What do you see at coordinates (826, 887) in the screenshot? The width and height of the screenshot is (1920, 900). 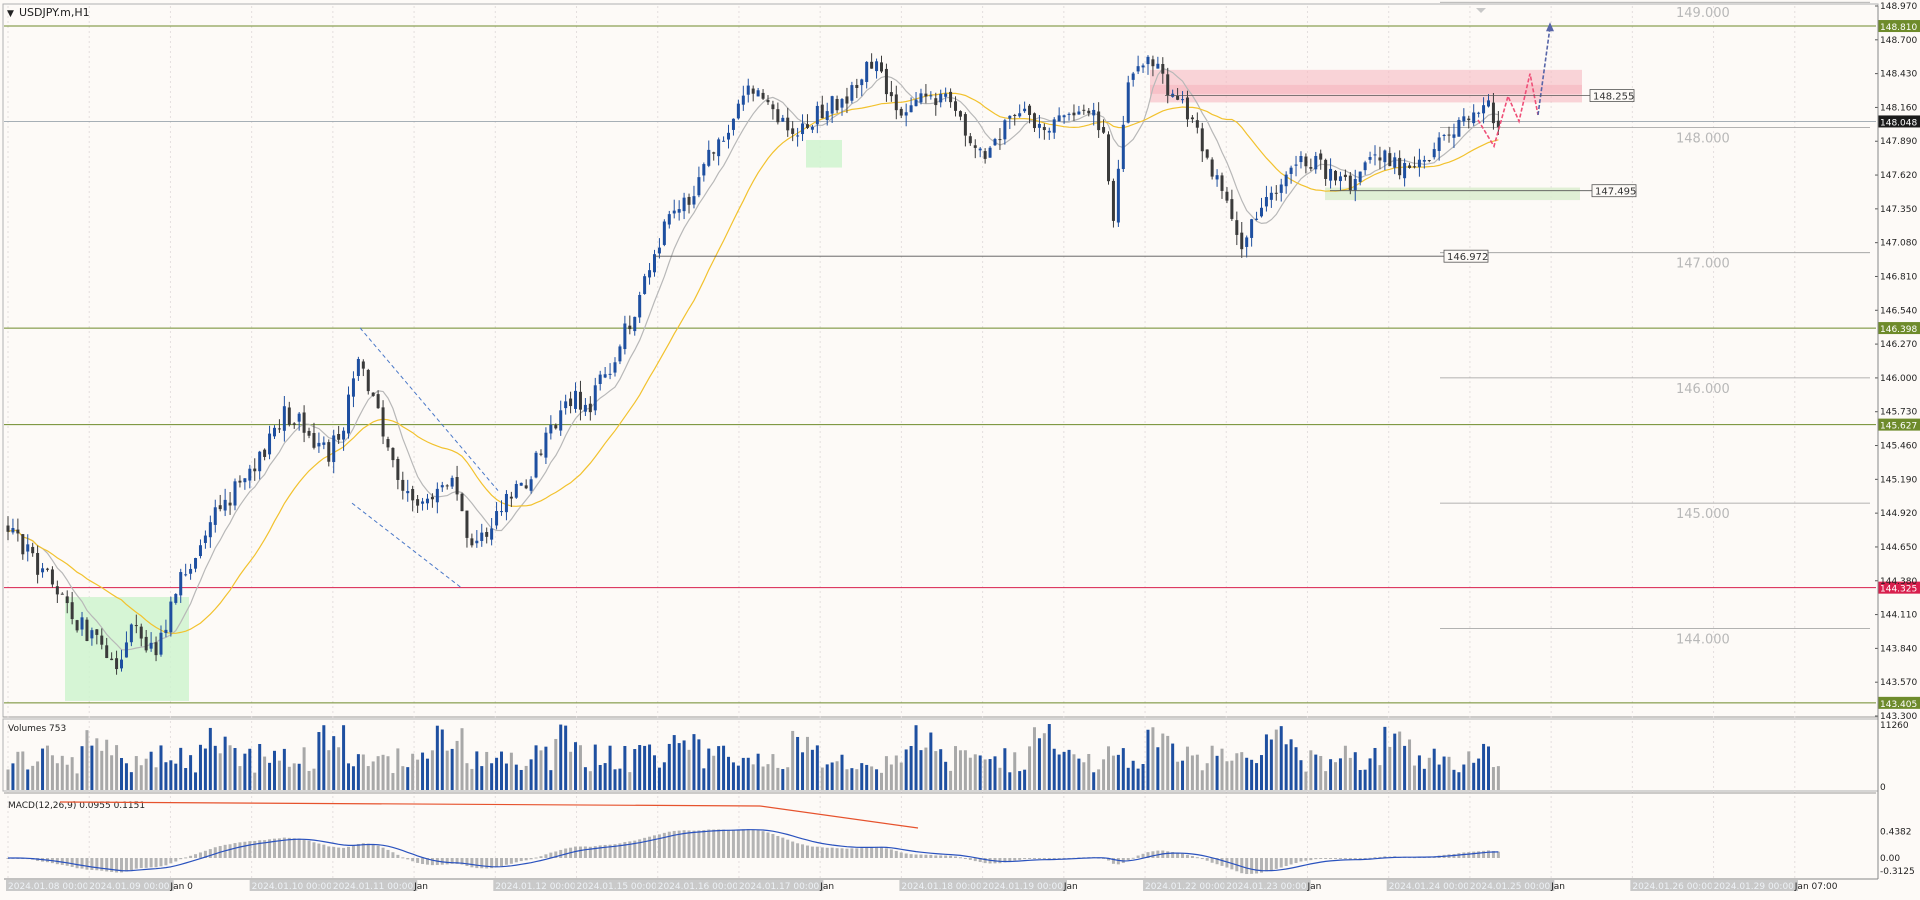 I see `time-axis-label: Jan` at bounding box center [826, 887].